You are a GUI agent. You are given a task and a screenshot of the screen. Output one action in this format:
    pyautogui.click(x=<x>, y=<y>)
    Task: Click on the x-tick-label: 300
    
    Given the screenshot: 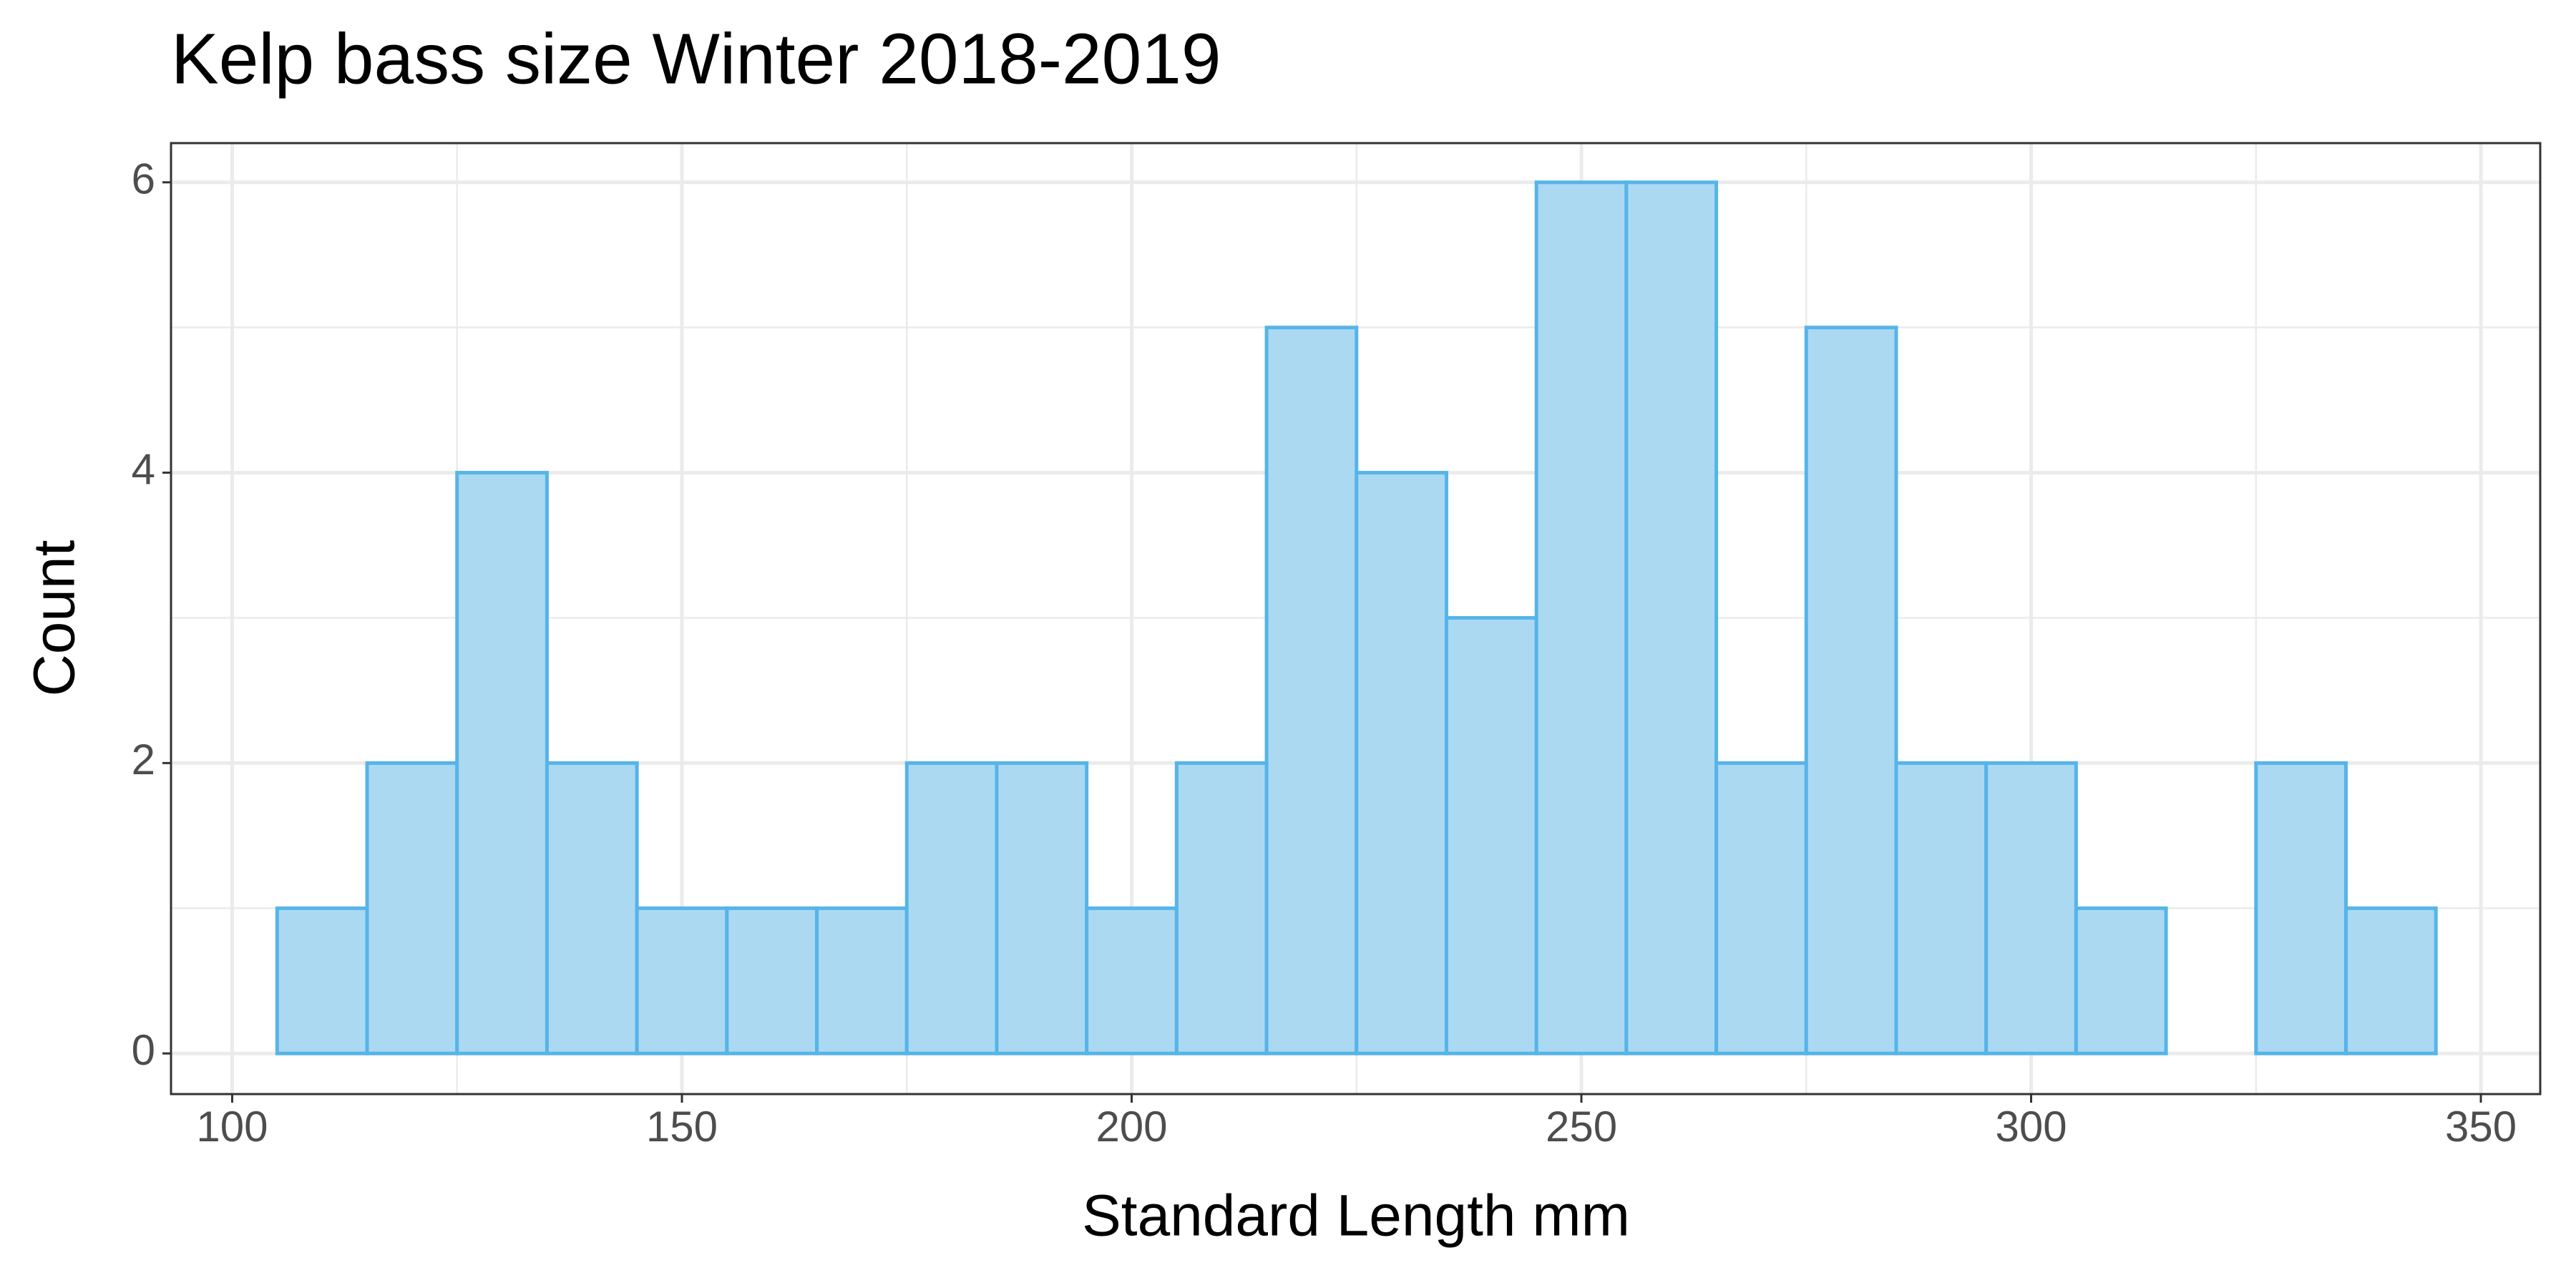 What is the action you would take?
    pyautogui.click(x=2031, y=1127)
    